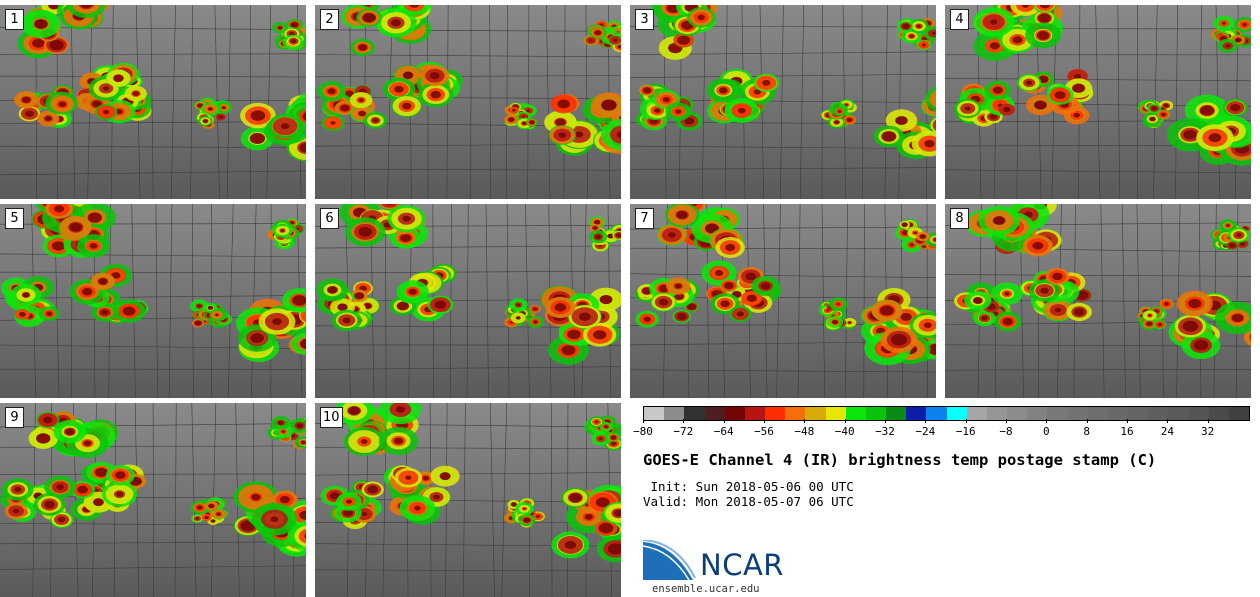 The width and height of the screenshot is (1260, 597). I want to click on colorbar-tick-label: −24, so click(925, 431).